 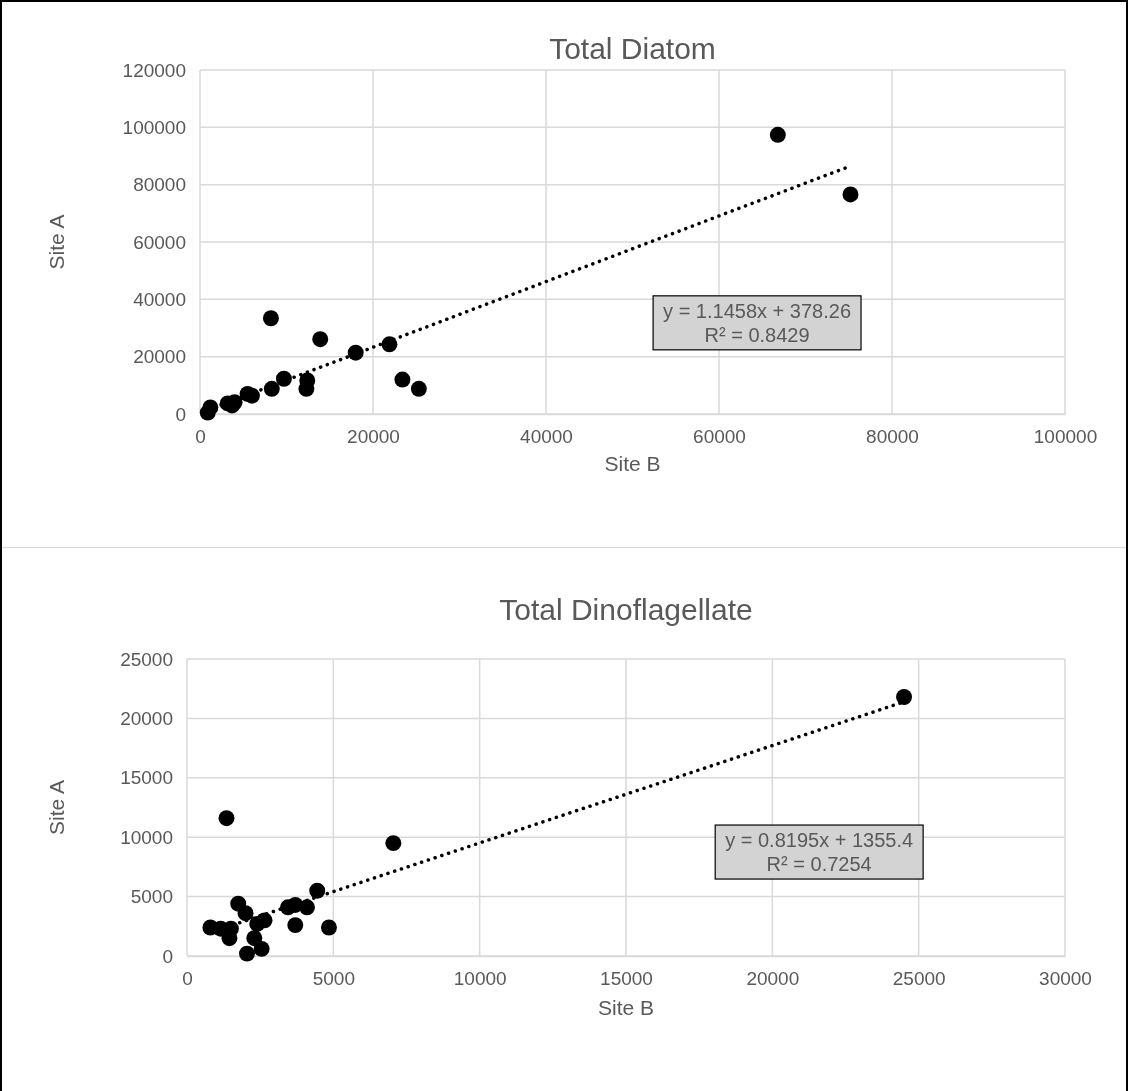 I want to click on chart-title: Total Dinoflagellate, so click(x=626, y=609).